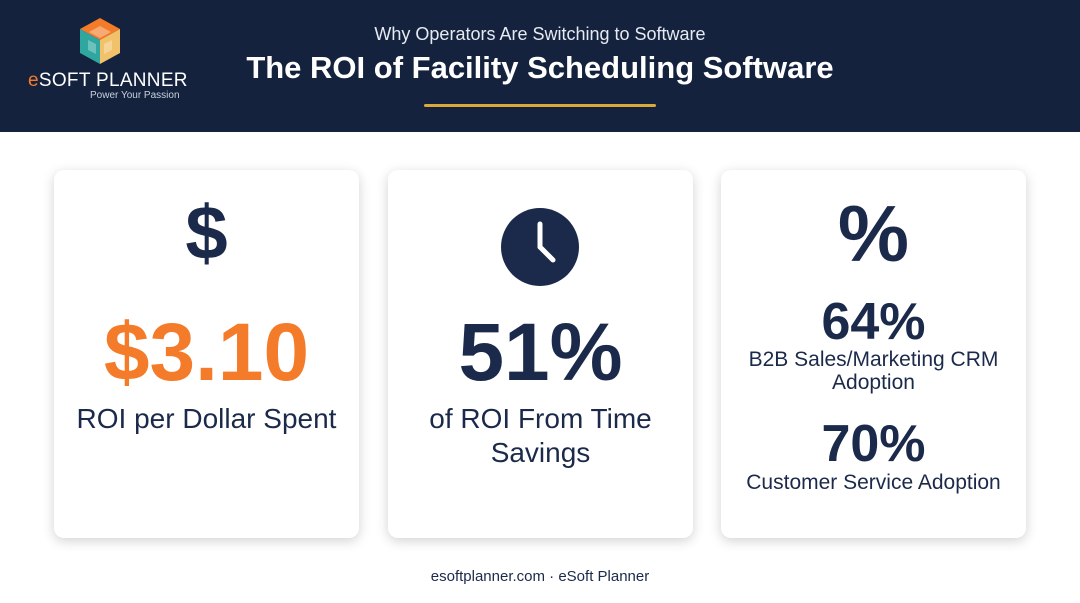  Describe the element at coordinates (873, 371) in the screenshot. I see `crm-adoption-label: B2B Sales/Marketing CRM Adoption` at that location.